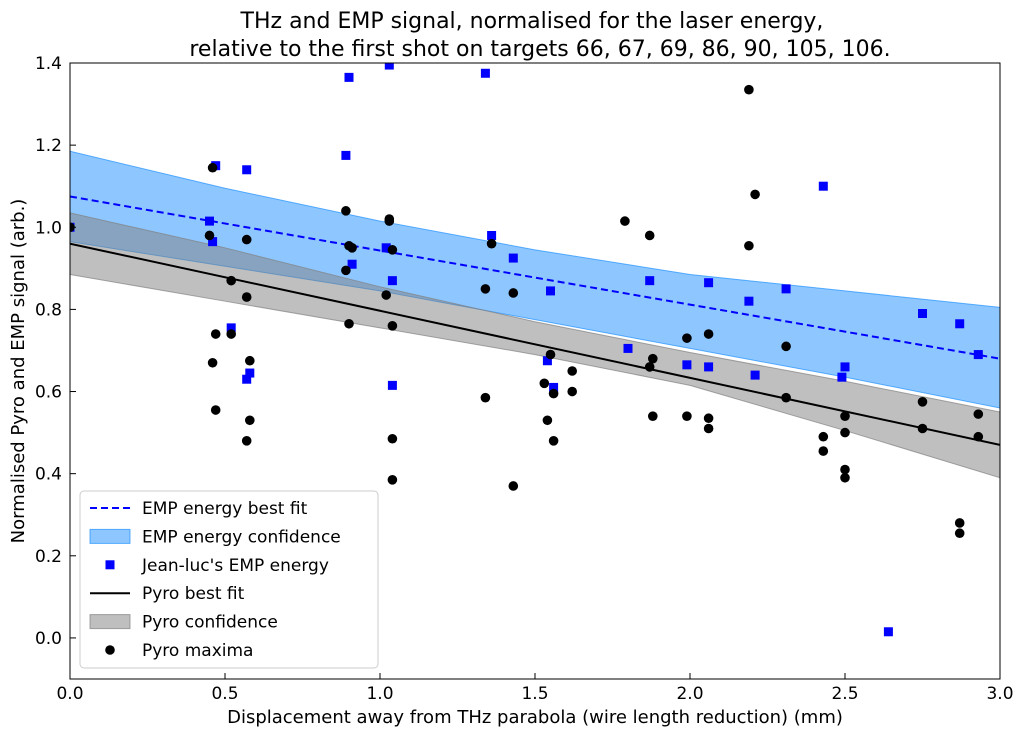 This screenshot has width=1025, height=741. Describe the element at coordinates (110, 565) in the screenshot. I see `legend-swatch-square` at that location.